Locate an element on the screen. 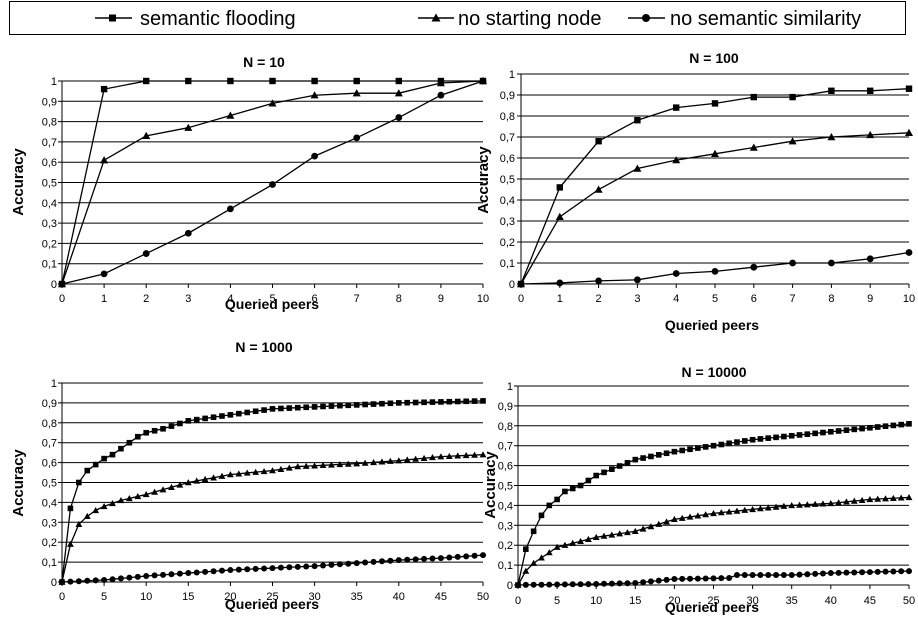 This screenshot has height=635, width=918. chart-title: N = 10 is located at coordinates (264, 62).